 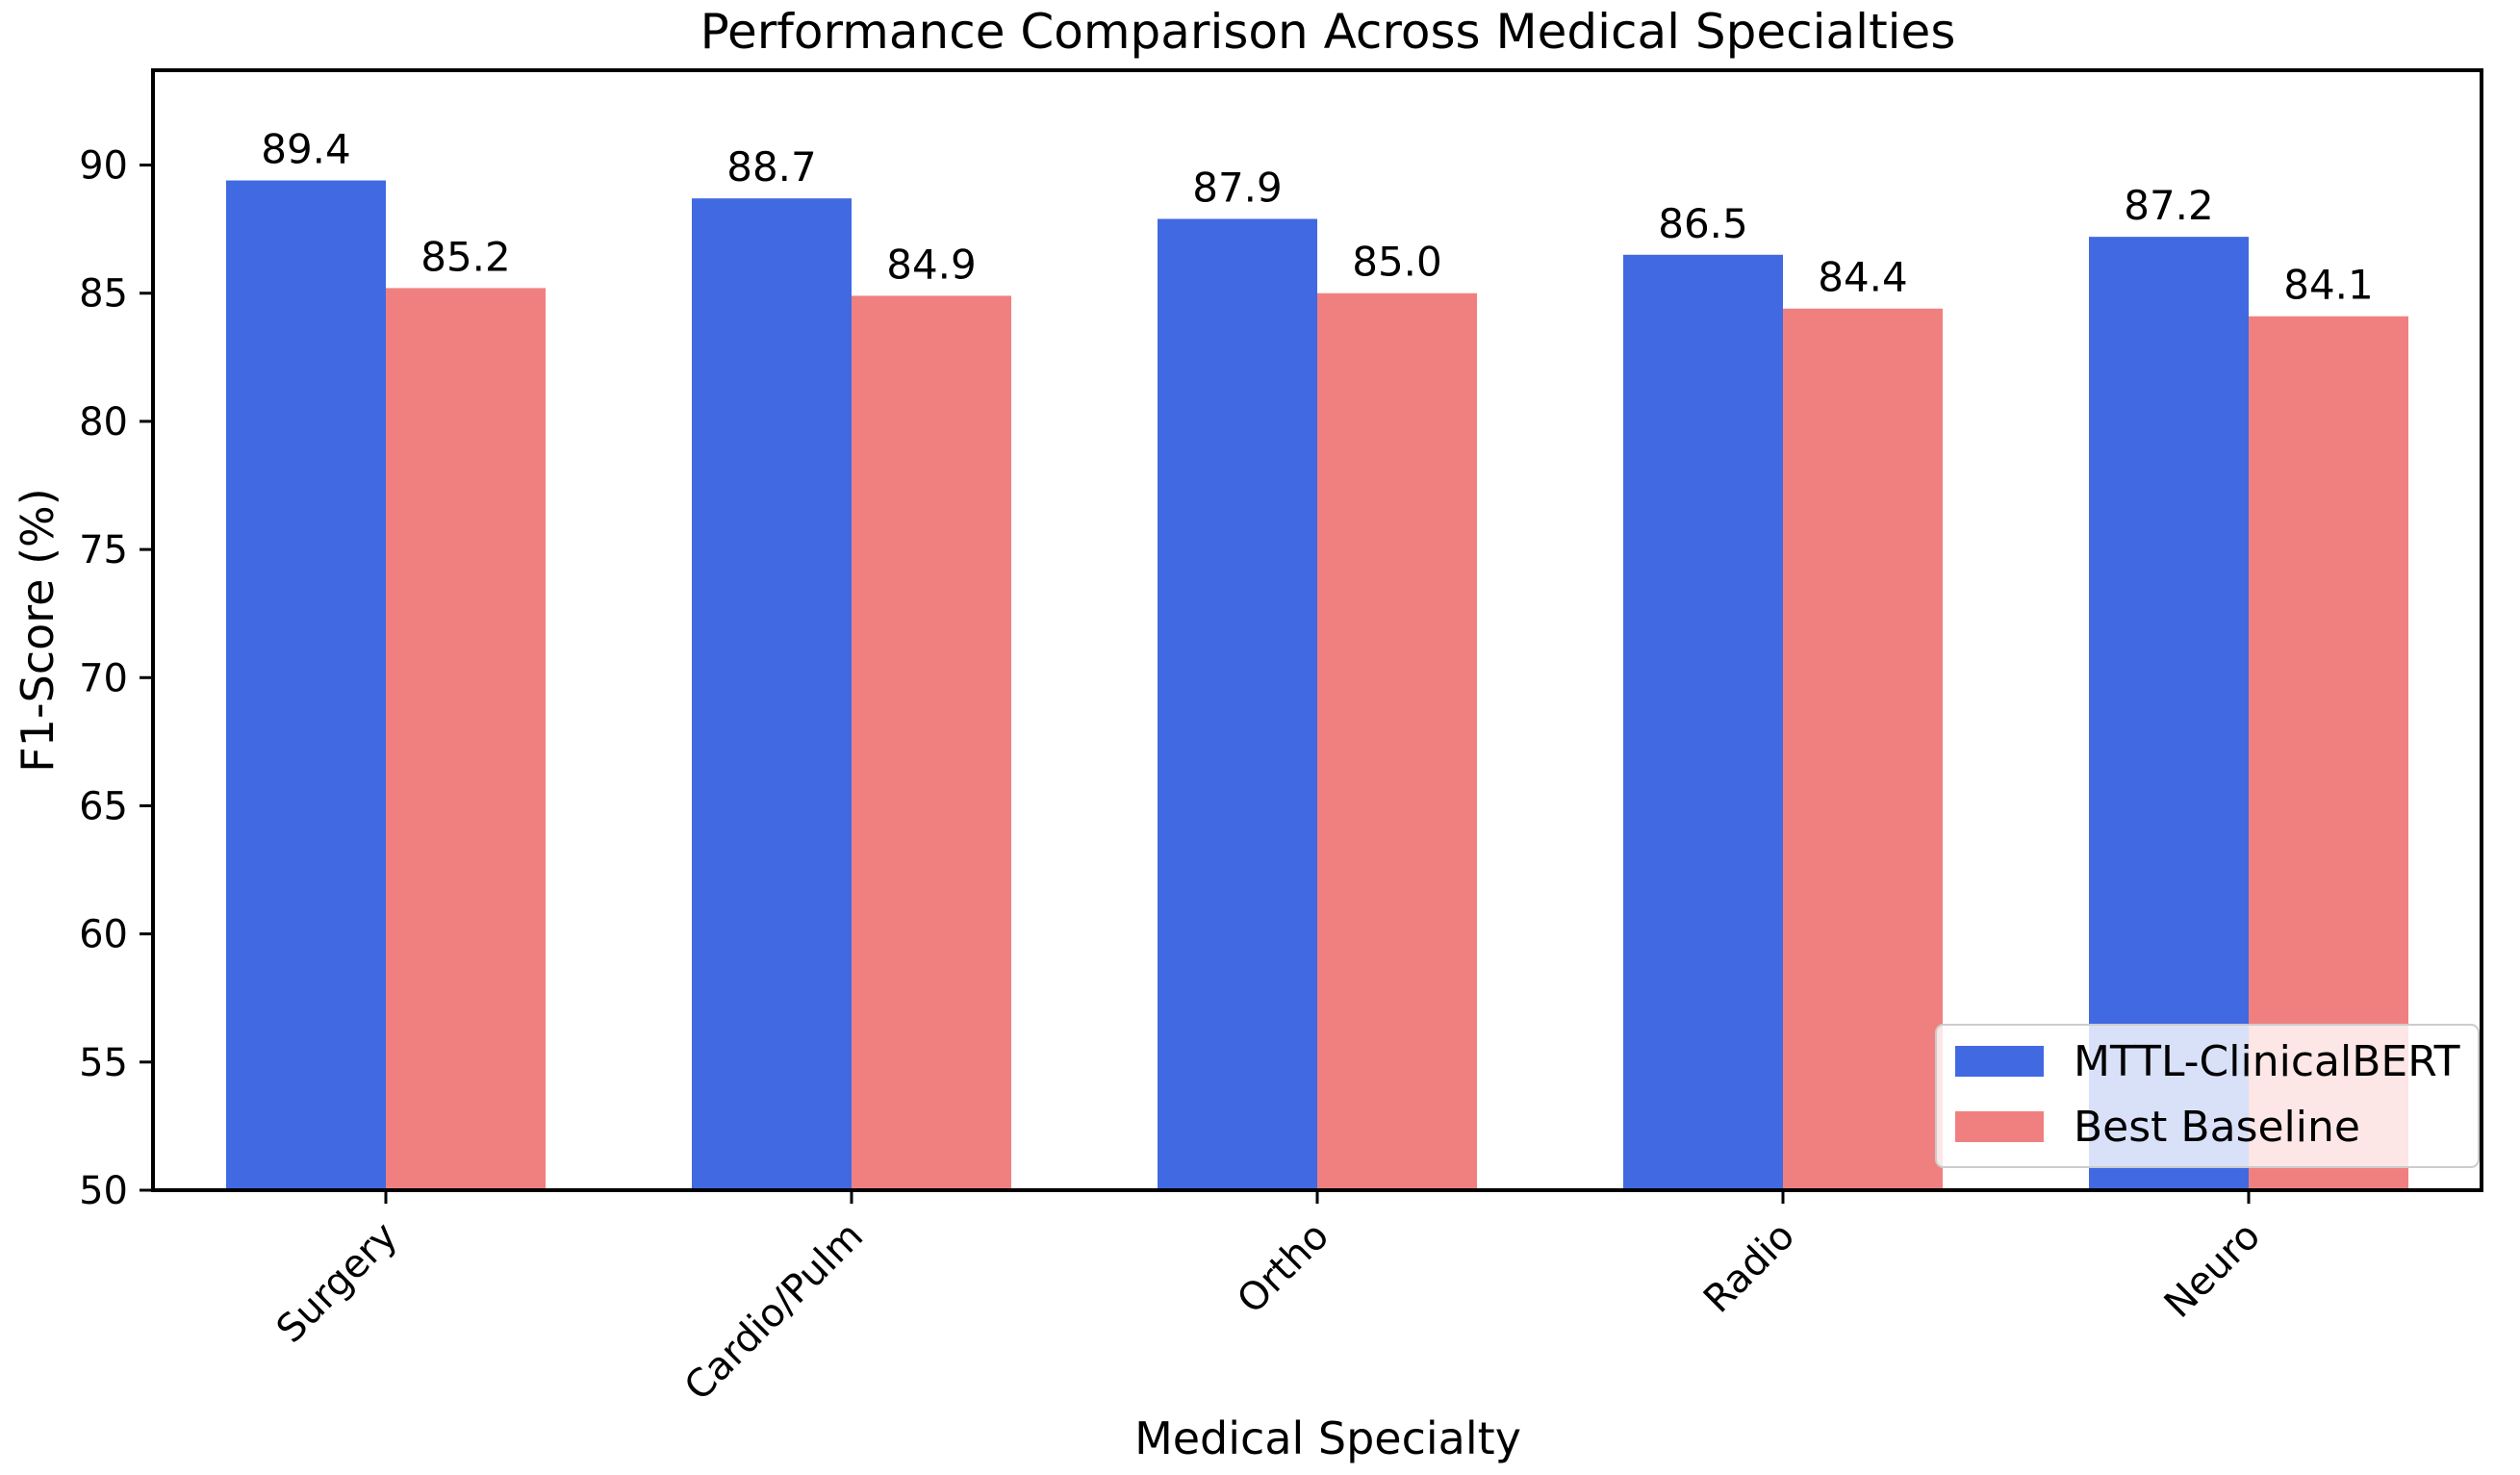 I want to click on x-tick-label-ortho: Ortho, so click(x=1283, y=1268).